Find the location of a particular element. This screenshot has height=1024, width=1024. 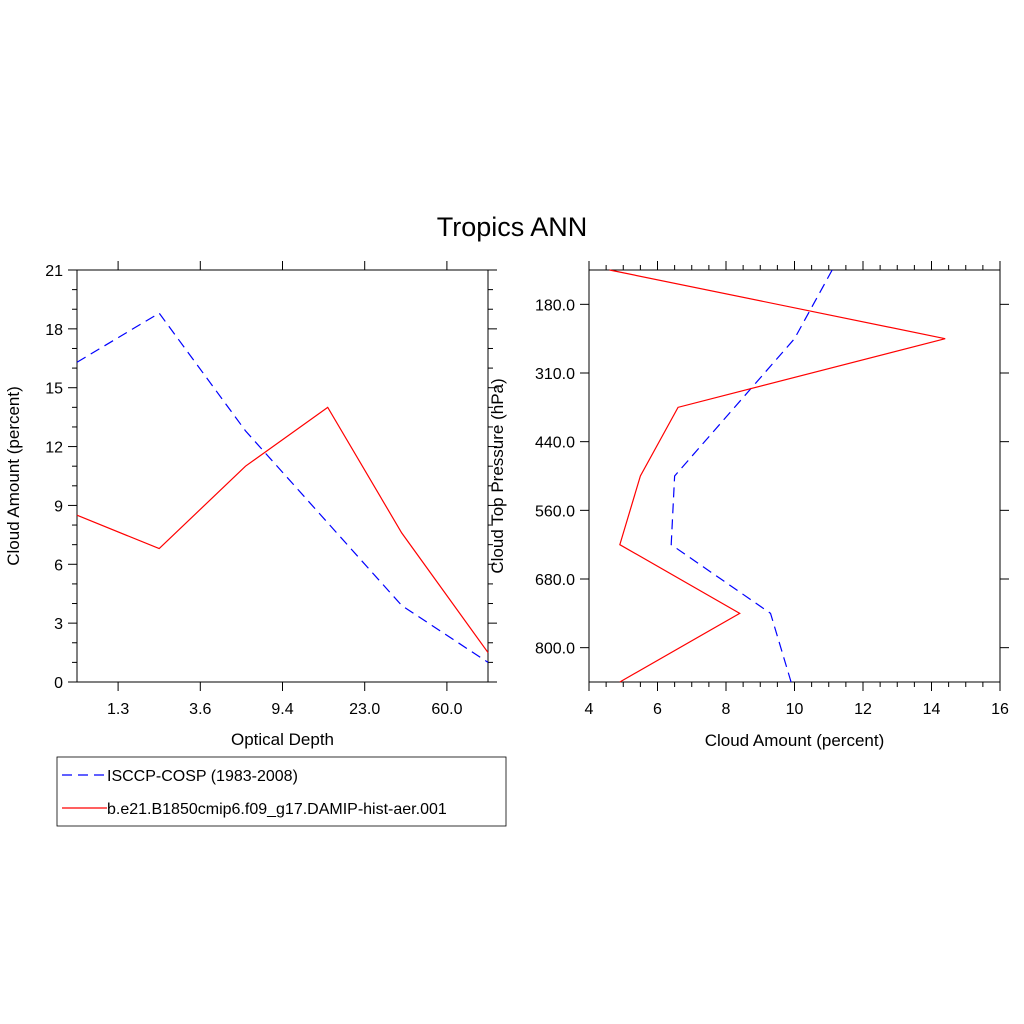

right-xtick-label: 8 is located at coordinates (726, 709).